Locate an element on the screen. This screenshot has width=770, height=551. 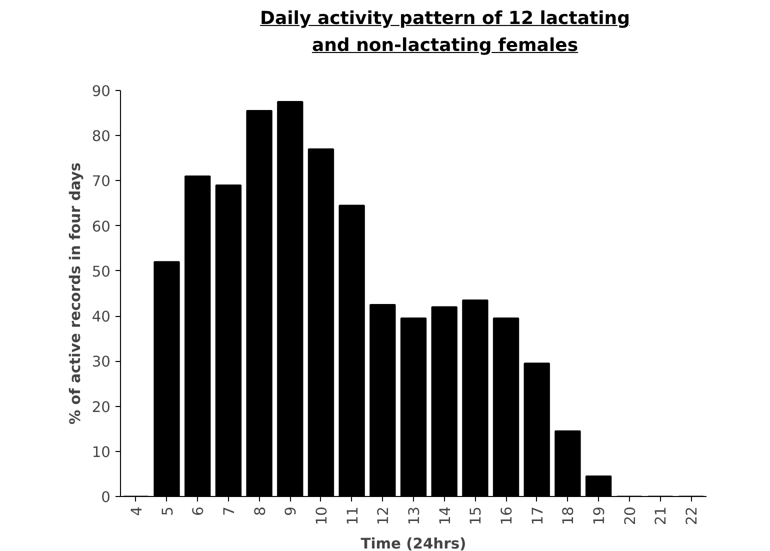
y-tick-label: 40 is located at coordinates (101, 317).